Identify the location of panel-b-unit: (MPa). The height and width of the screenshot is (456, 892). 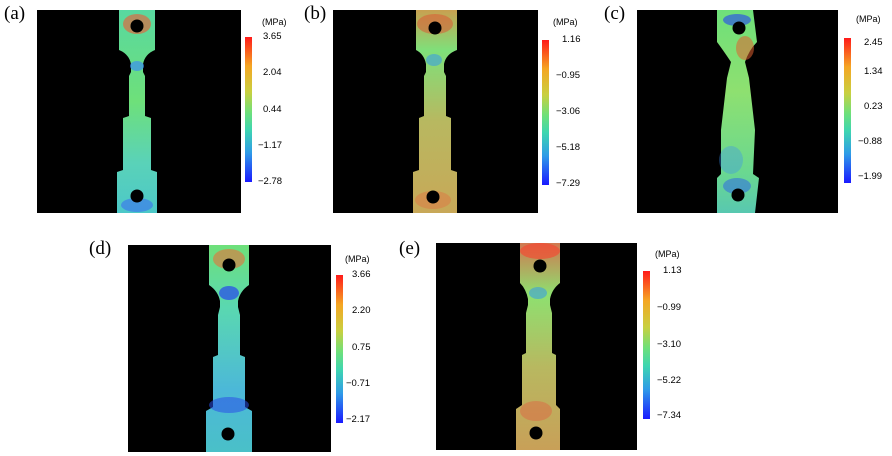
(565, 22).